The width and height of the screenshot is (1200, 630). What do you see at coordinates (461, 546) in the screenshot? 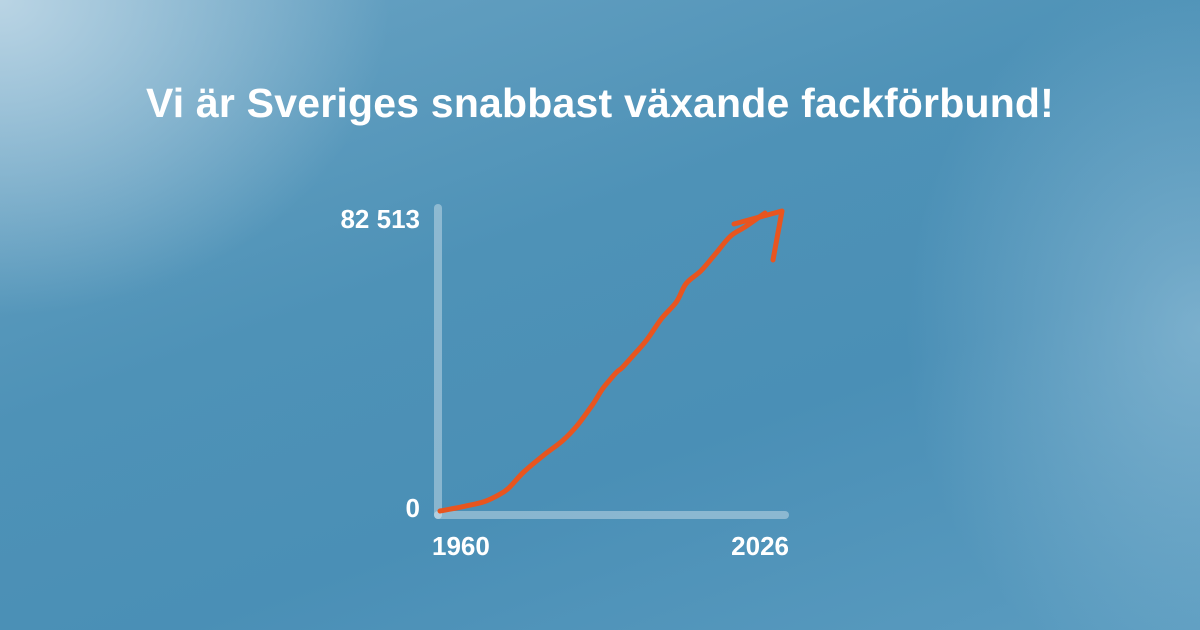
I see `x-tick-label-start: 1960` at bounding box center [461, 546].